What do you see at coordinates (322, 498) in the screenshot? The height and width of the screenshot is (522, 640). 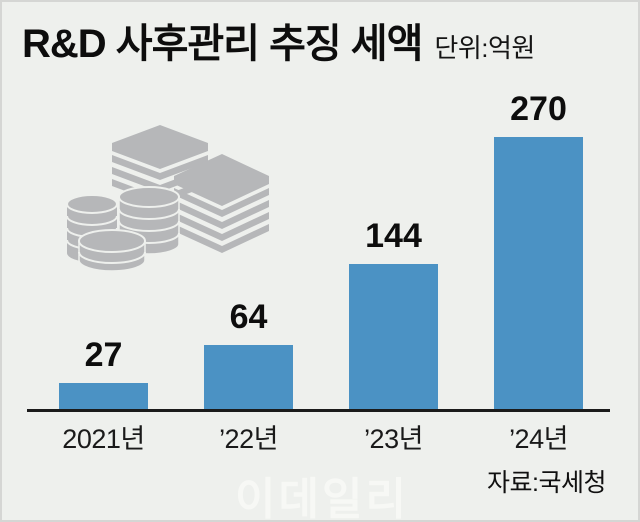 I see `watermark-edaily: 이데일리` at bounding box center [322, 498].